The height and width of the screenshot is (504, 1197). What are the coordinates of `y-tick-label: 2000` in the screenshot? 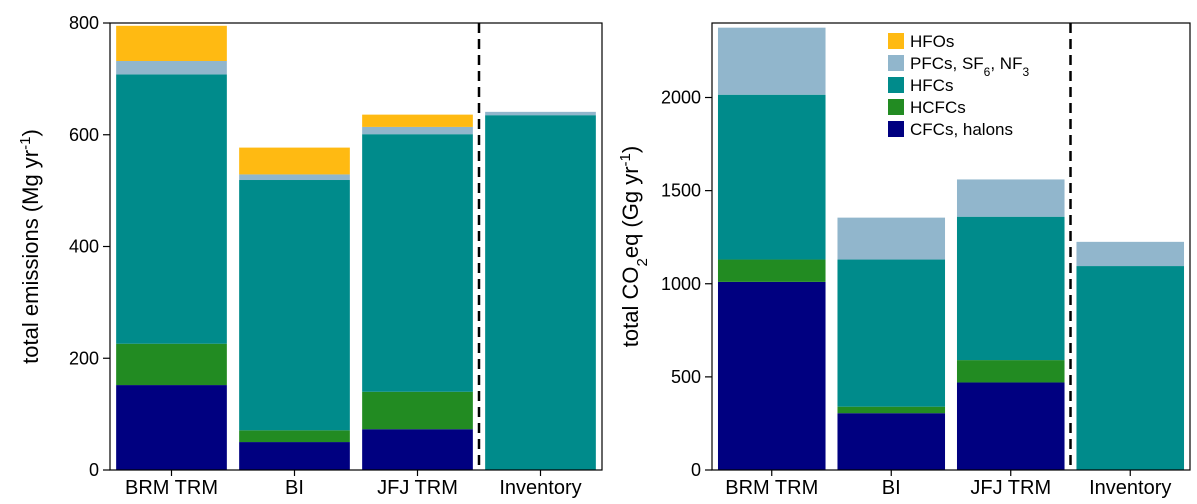 It's located at (681, 98).